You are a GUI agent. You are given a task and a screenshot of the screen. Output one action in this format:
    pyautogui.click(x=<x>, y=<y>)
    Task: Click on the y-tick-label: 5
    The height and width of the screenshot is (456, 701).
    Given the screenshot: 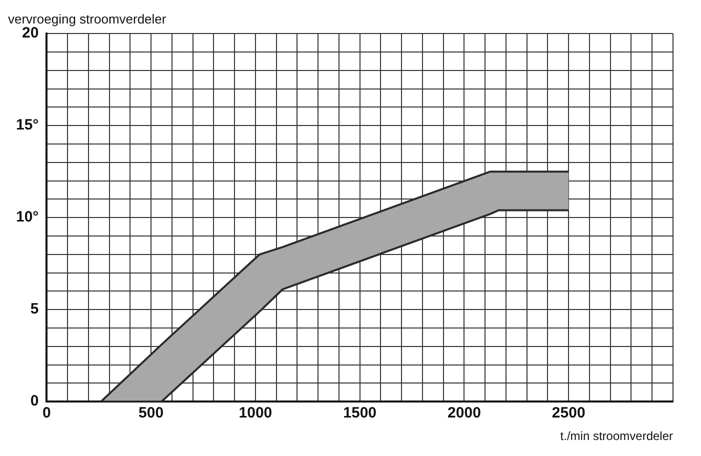 What is the action you would take?
    pyautogui.click(x=34, y=309)
    